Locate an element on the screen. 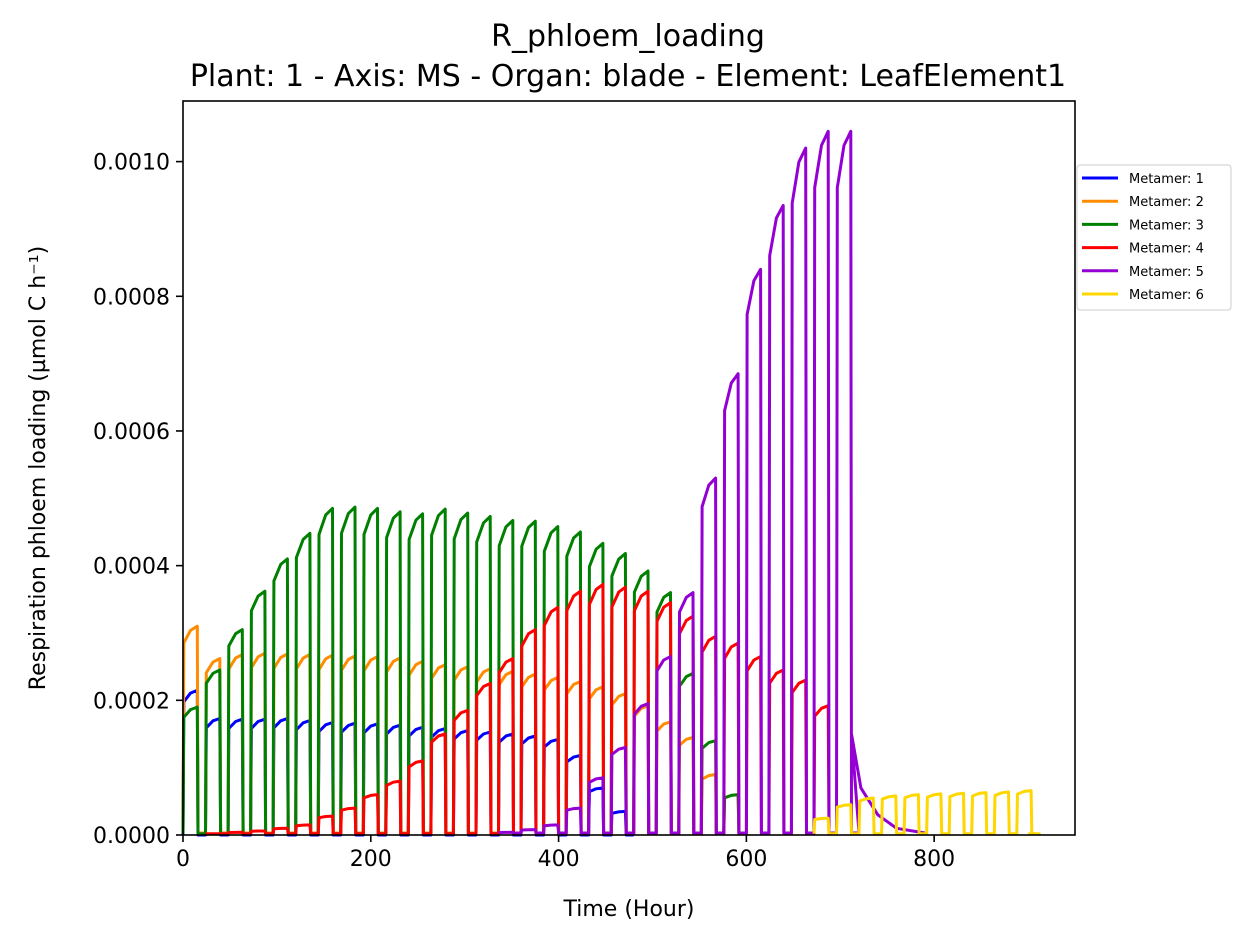 This screenshot has width=1251, height=943. legend-label: Metamer: 1 is located at coordinates (1166, 179).